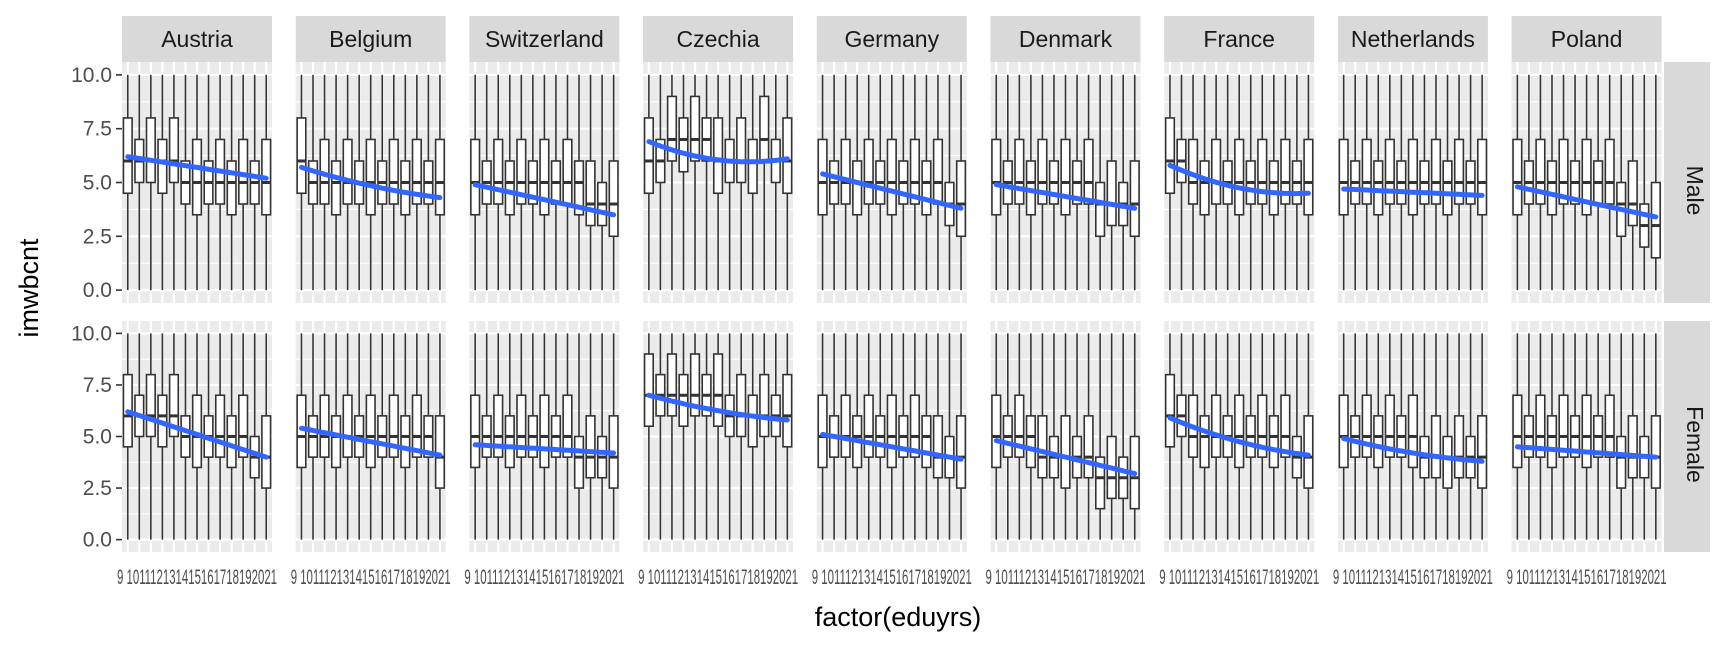 Image resolution: width=1728 pixels, height=648 pixels. Describe the element at coordinates (1412, 182) in the screenshot. I see `panel-netherlands-male` at that location.